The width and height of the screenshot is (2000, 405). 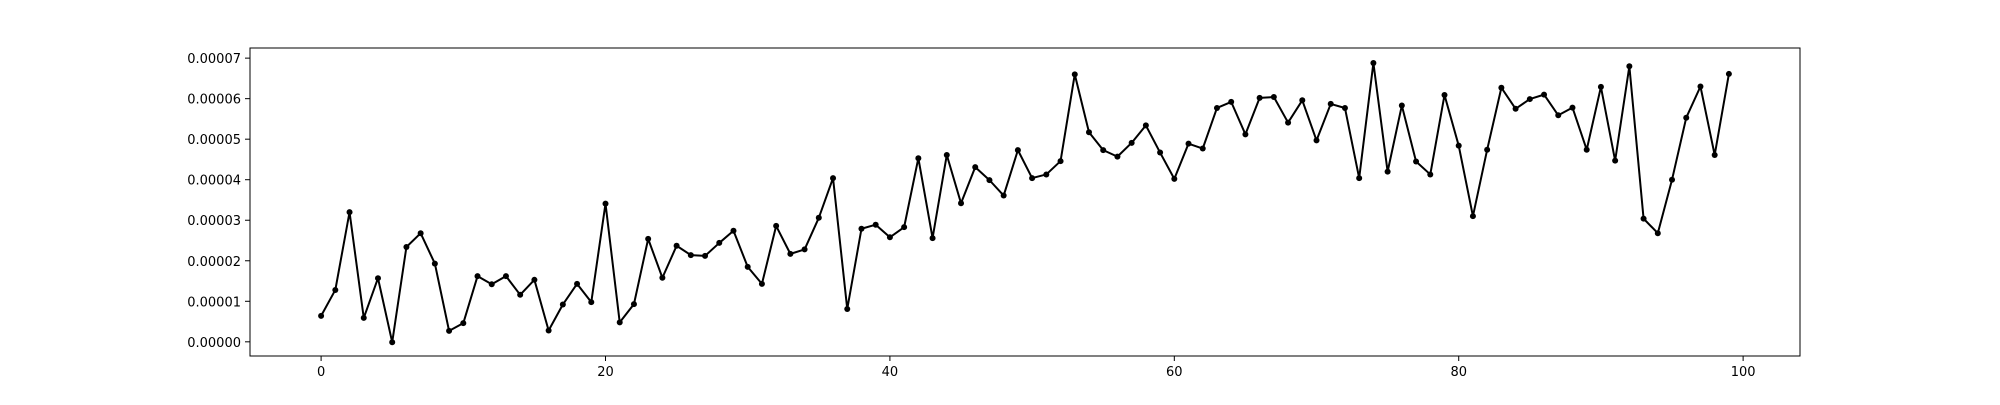 I want to click on y-tick-label: 0.00007, so click(x=214, y=59).